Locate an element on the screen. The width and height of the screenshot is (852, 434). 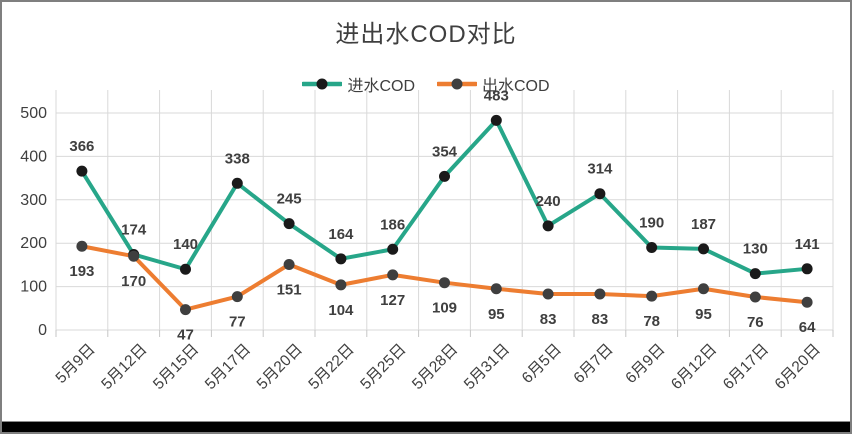
data-label: 186 is located at coordinates (392, 224).